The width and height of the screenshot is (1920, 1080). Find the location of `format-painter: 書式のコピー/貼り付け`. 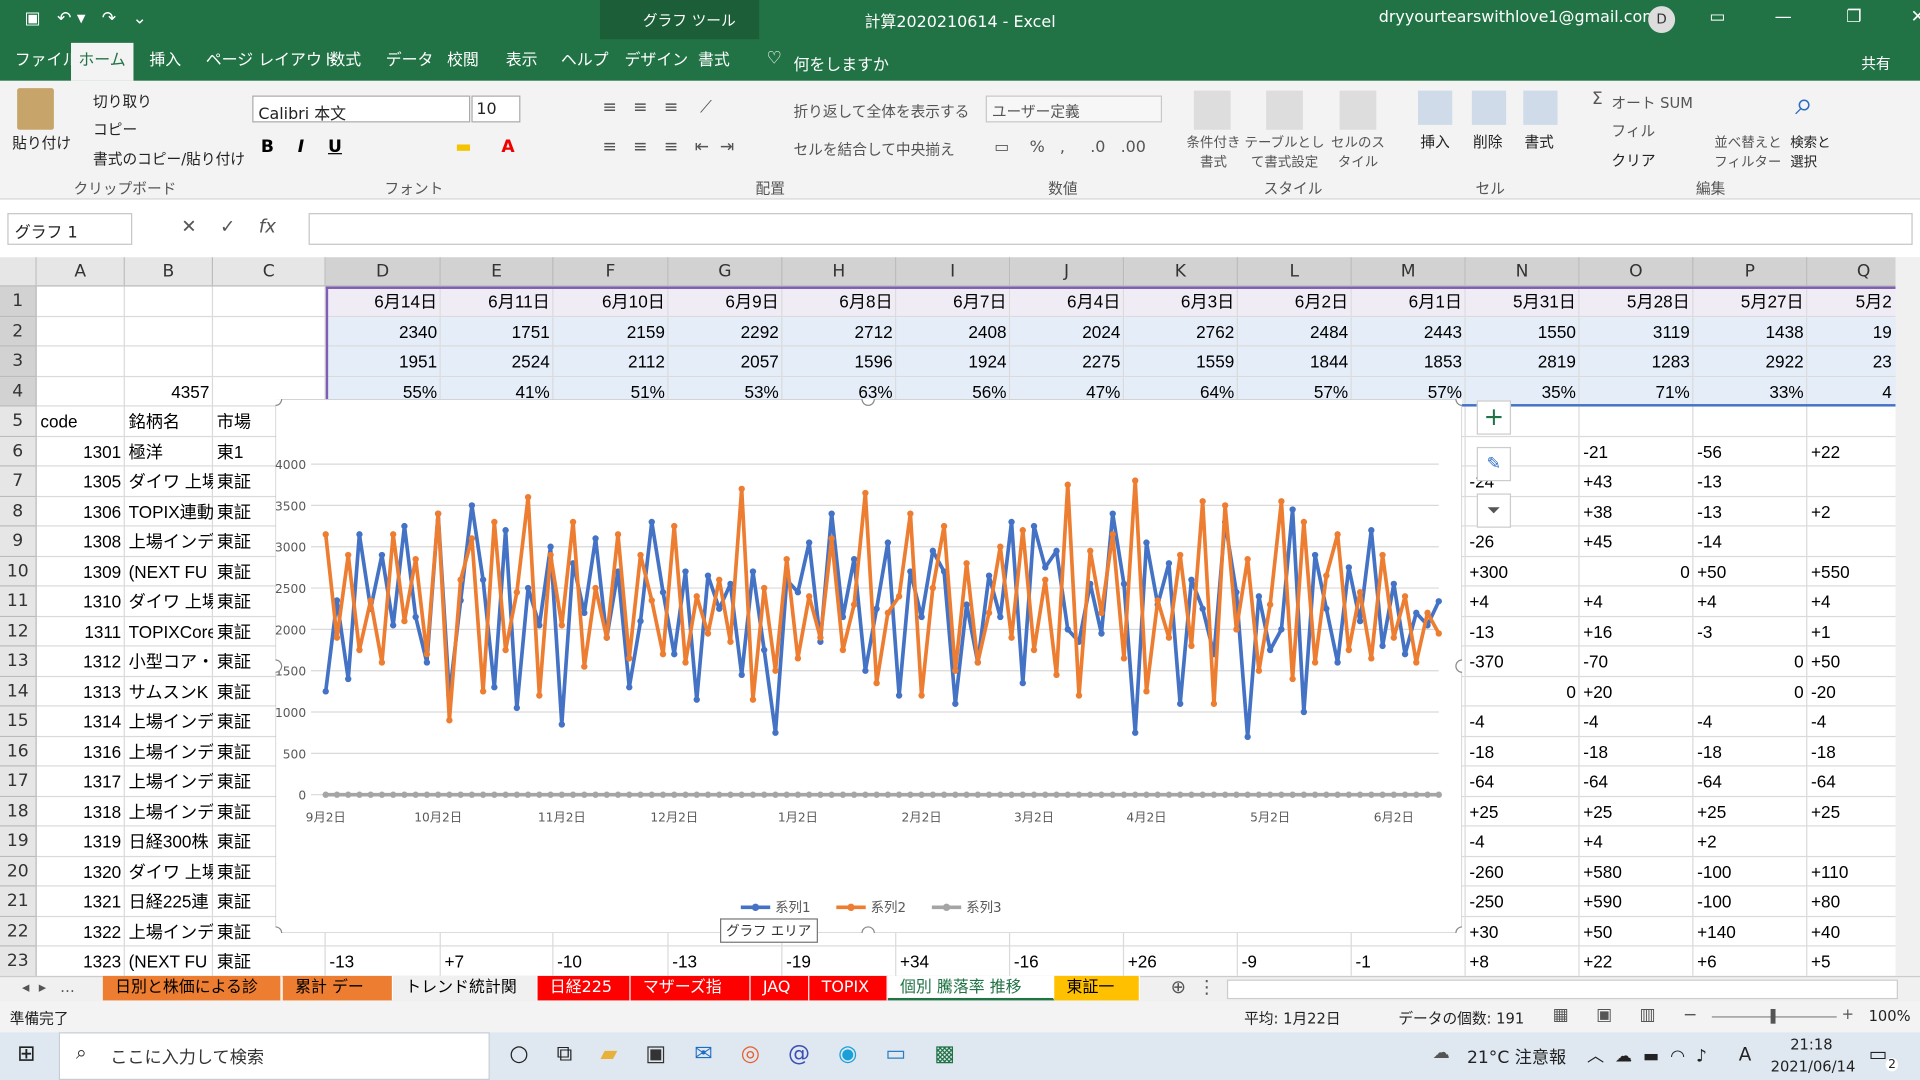

format-painter: 書式のコピー/貼り付け is located at coordinates (169, 159).